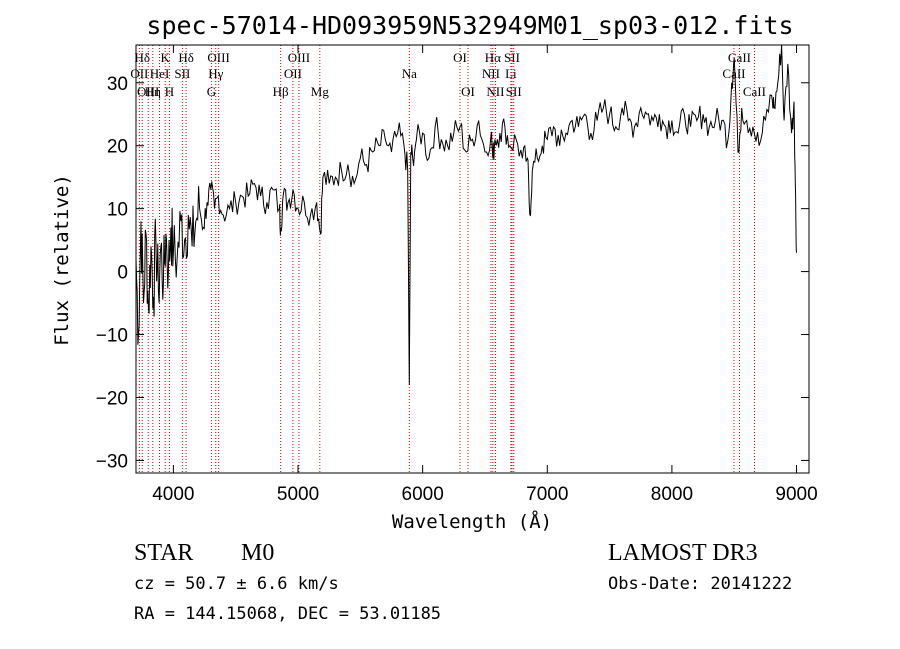  I want to click on x-tick-label: 6000, so click(423, 494).